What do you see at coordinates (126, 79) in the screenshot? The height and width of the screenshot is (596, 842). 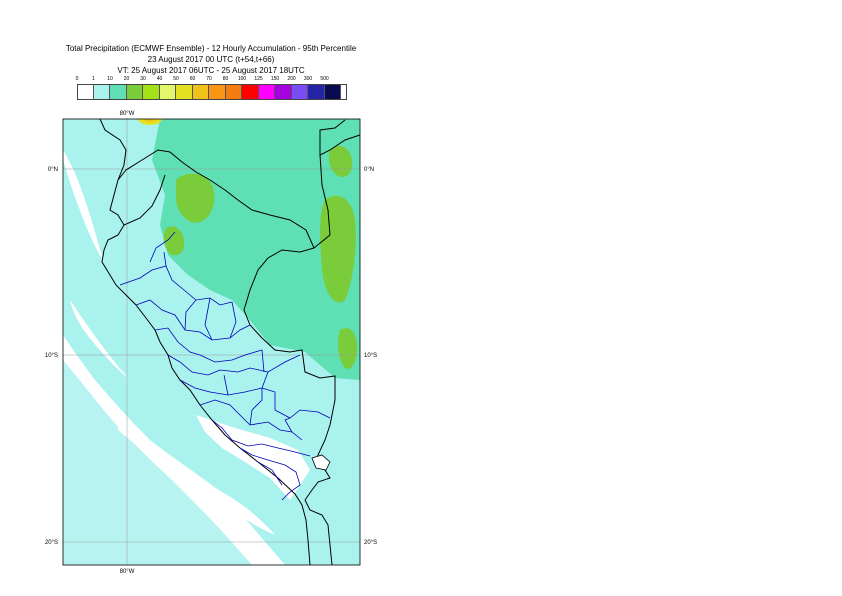 I see `legend-threshold-label: 20` at bounding box center [126, 79].